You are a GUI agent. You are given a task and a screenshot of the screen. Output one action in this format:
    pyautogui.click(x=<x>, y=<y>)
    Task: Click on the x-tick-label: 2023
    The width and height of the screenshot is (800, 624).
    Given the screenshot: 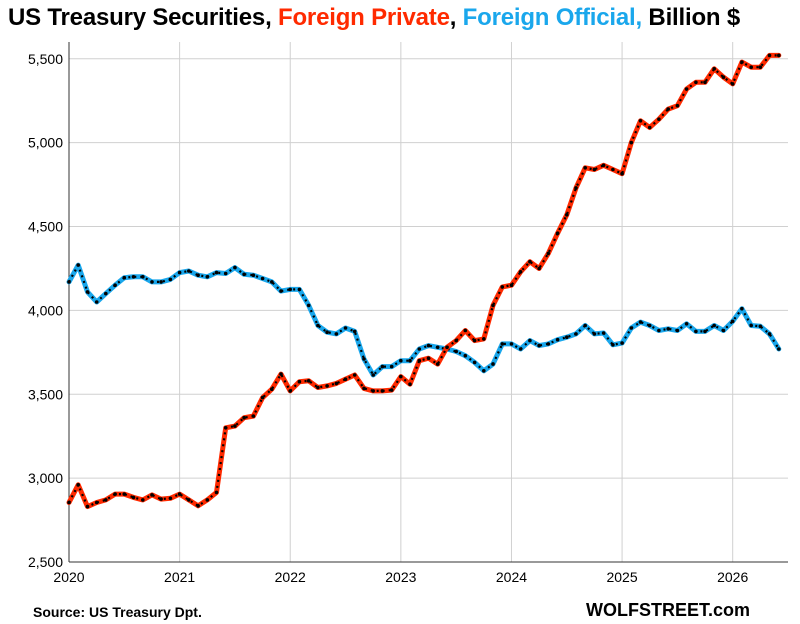 What is the action you would take?
    pyautogui.click(x=400, y=577)
    